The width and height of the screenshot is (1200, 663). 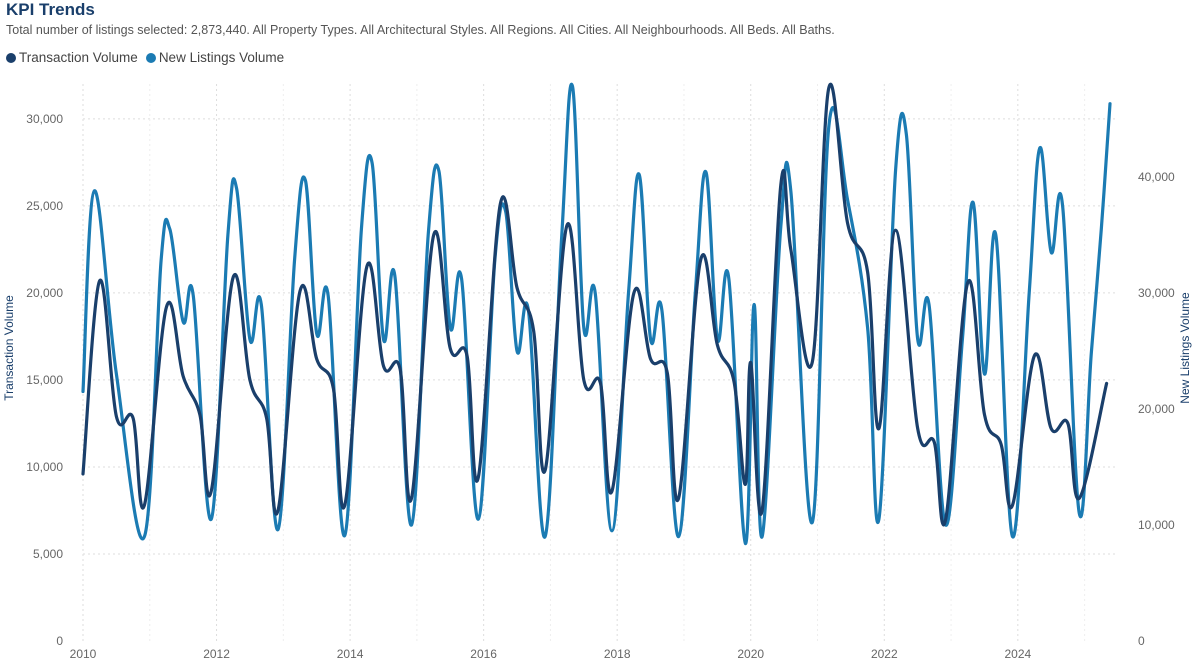 I want to click on y2-axis-title: New Listings Volume, so click(x=1185, y=348).